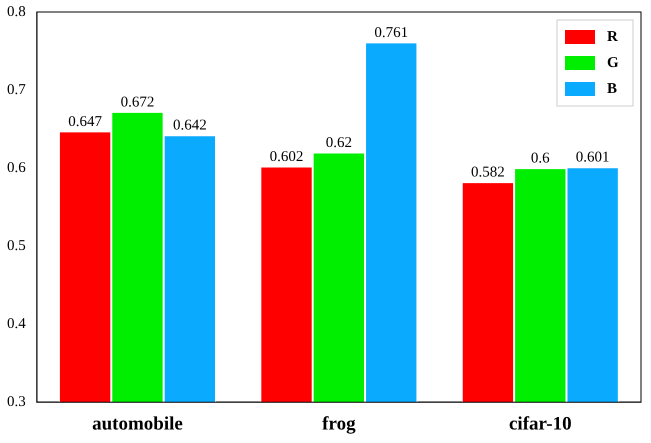 Image resolution: width=651 pixels, height=443 pixels. What do you see at coordinates (16, 12) in the screenshot?
I see `y-tick-label: 0.8` at bounding box center [16, 12].